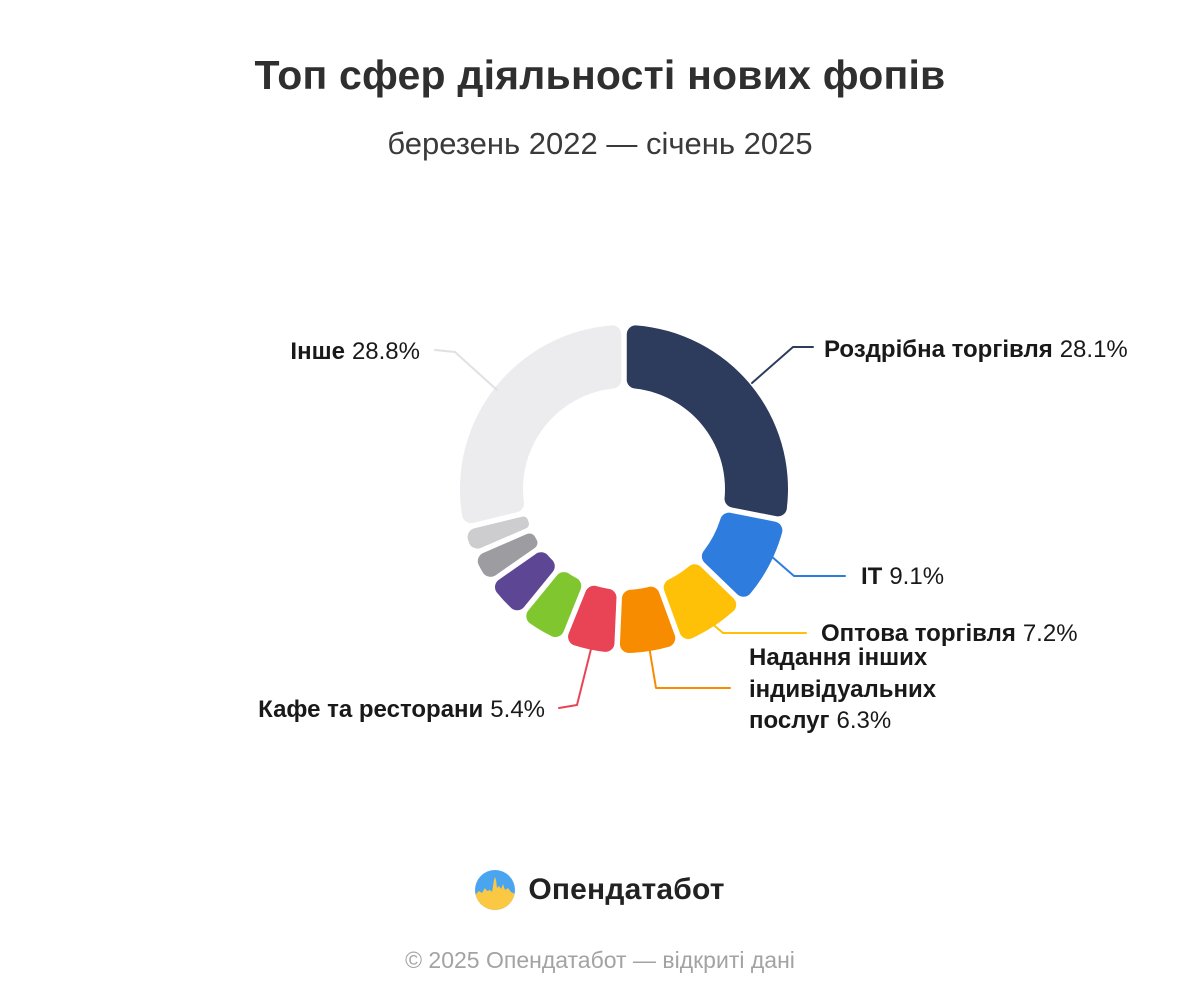 The image size is (1200, 1000). Describe the element at coordinates (626, 889) in the screenshot. I see `opendatabot-logo-text: Опендатабот` at that location.